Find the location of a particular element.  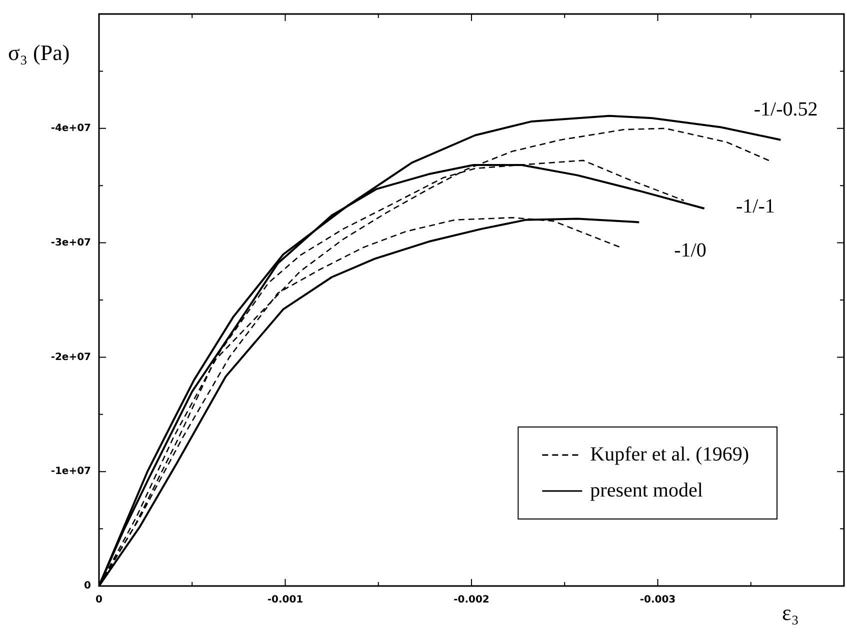

y-tick-label: -2e+07 is located at coordinates (71, 357).